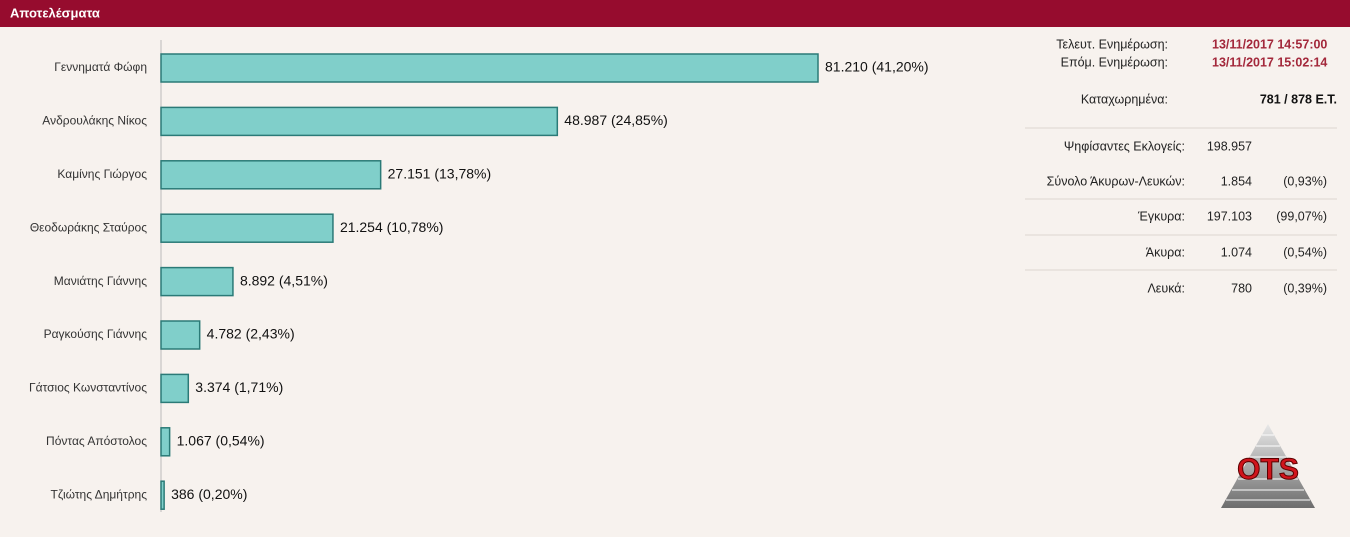 The height and width of the screenshot is (537, 1350). I want to click on category-label: Γάτσιος Κωνσταντίνος, so click(88, 388).